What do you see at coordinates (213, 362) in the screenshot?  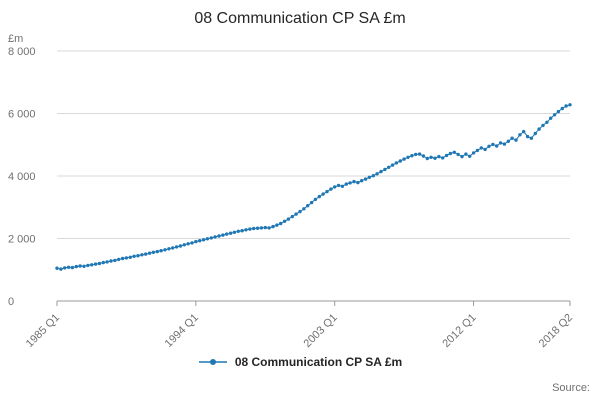 I see `legend-line-marker-icon` at bounding box center [213, 362].